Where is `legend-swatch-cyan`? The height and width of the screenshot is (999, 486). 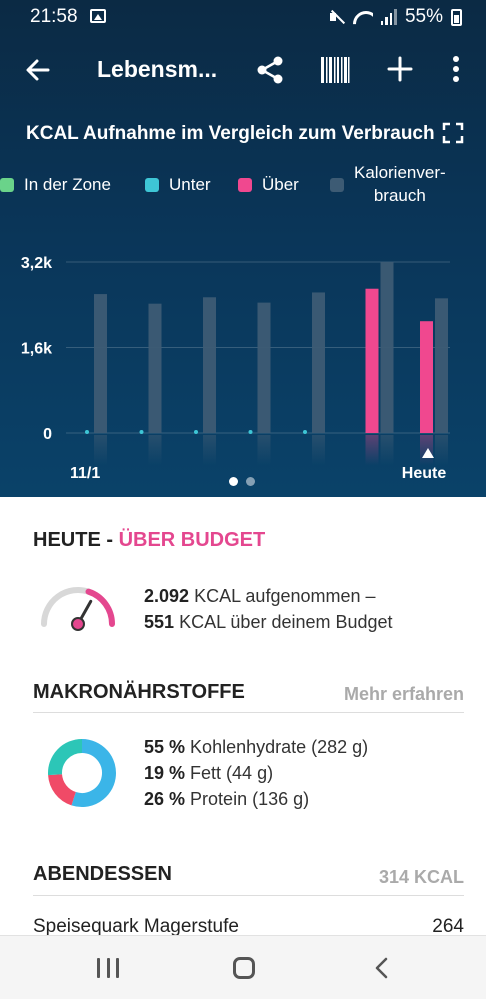 legend-swatch-cyan is located at coordinates (152, 185).